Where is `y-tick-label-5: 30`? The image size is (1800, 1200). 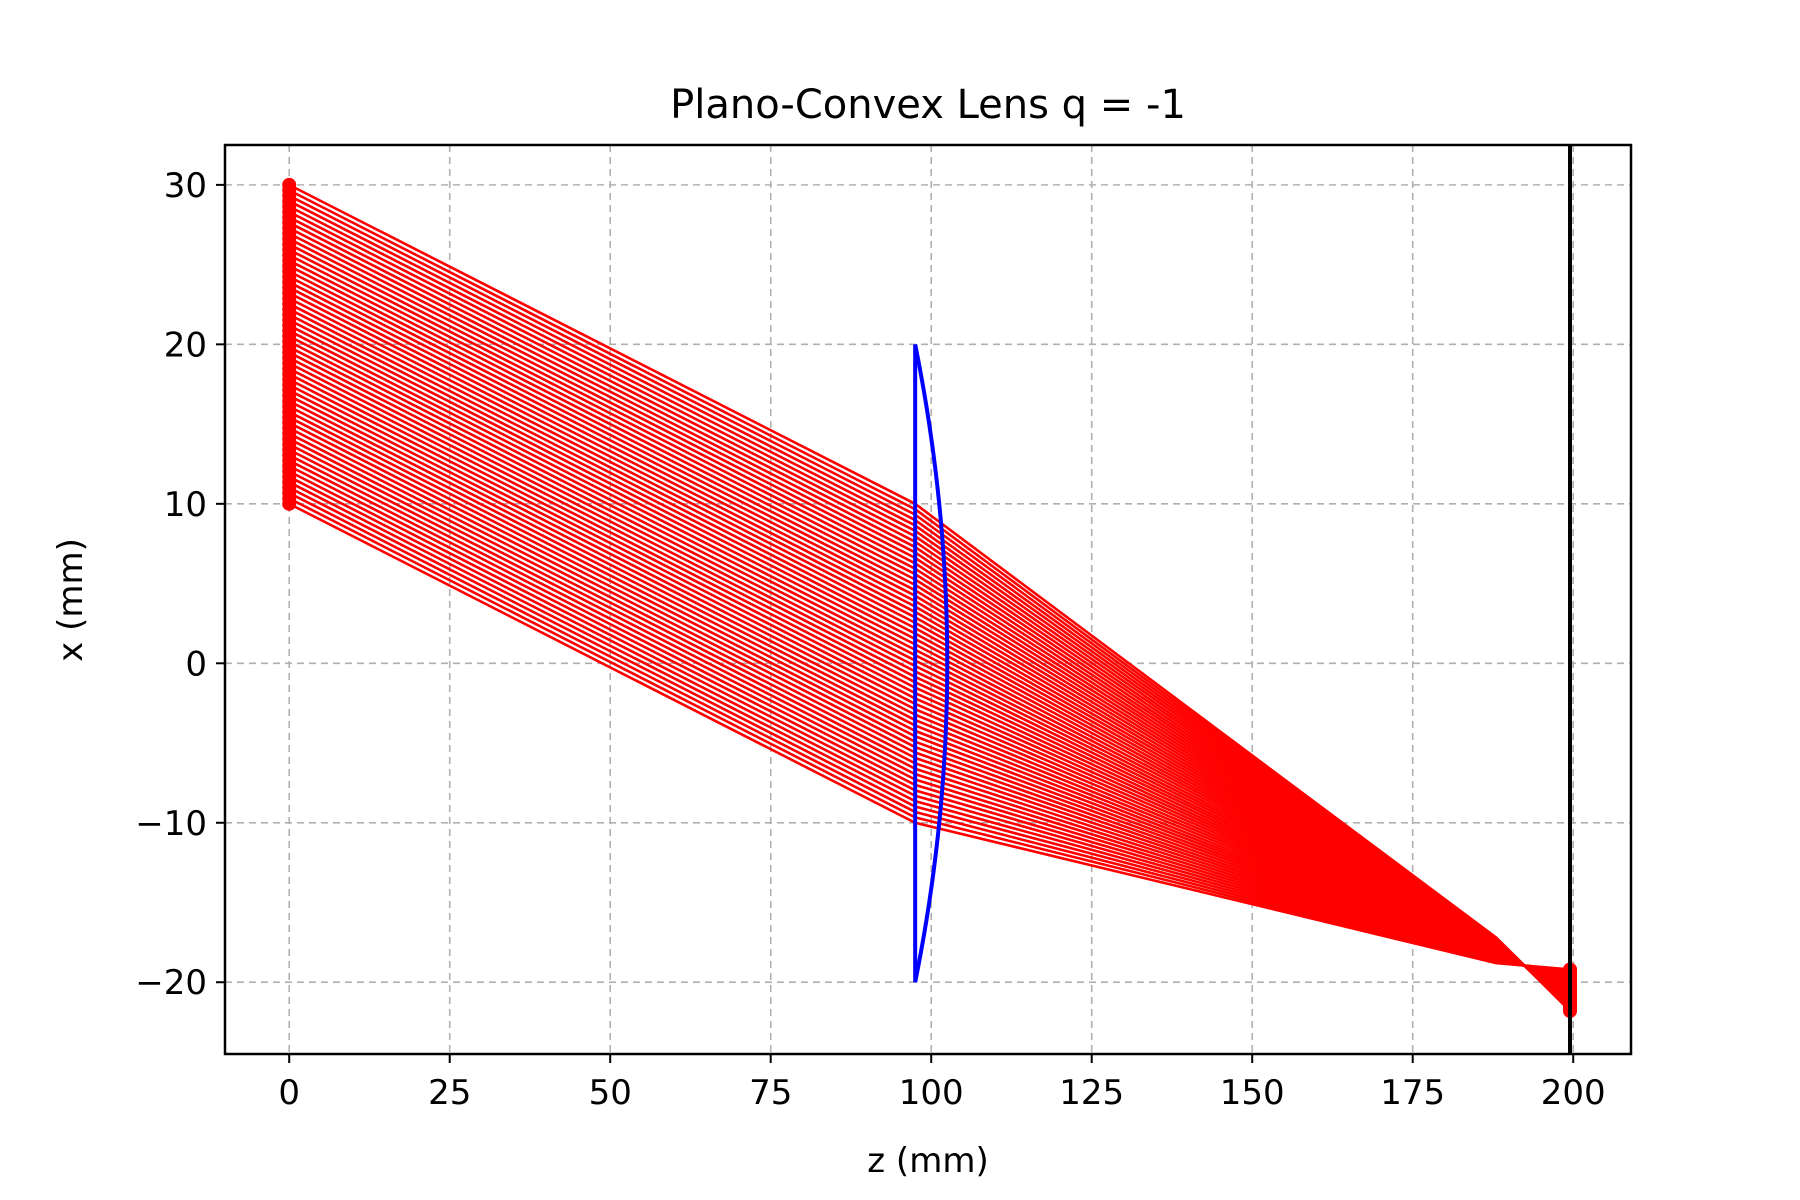 y-tick-label-5: 30 is located at coordinates (185, 186).